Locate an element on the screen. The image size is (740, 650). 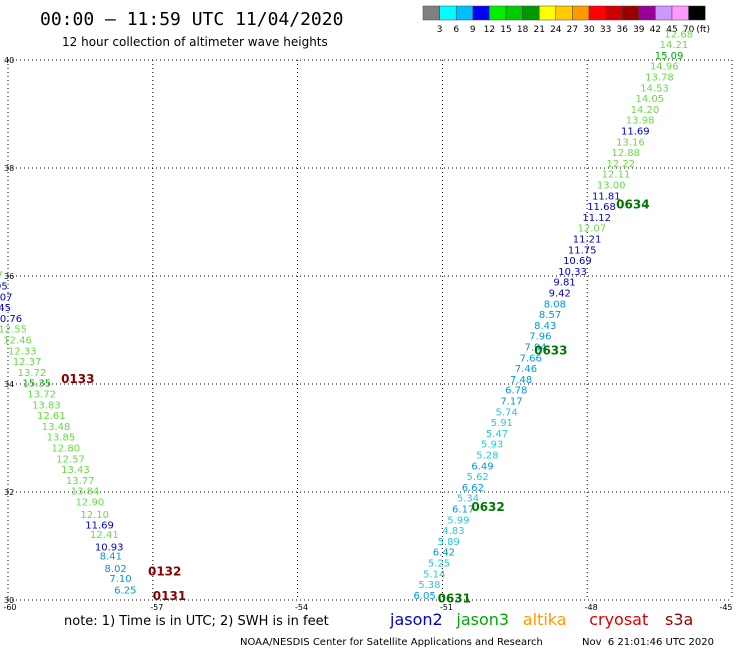
data-point-label: 15.09 is located at coordinates (669, 56).